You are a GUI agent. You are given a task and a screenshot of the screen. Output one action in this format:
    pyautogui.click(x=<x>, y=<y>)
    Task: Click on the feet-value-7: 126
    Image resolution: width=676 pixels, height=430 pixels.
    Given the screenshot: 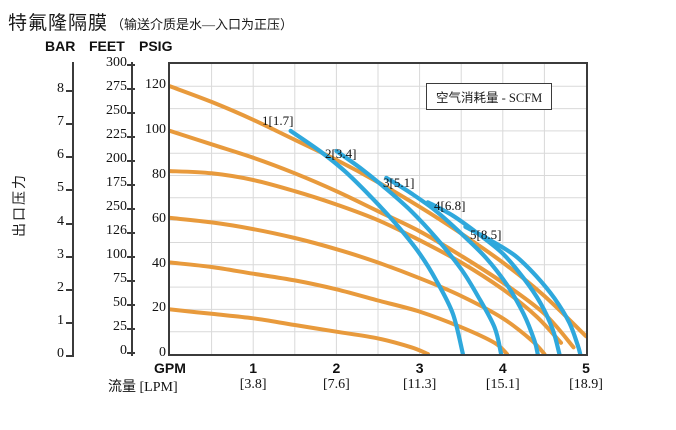 What is the action you would take?
    pyautogui.click(x=116, y=230)
    